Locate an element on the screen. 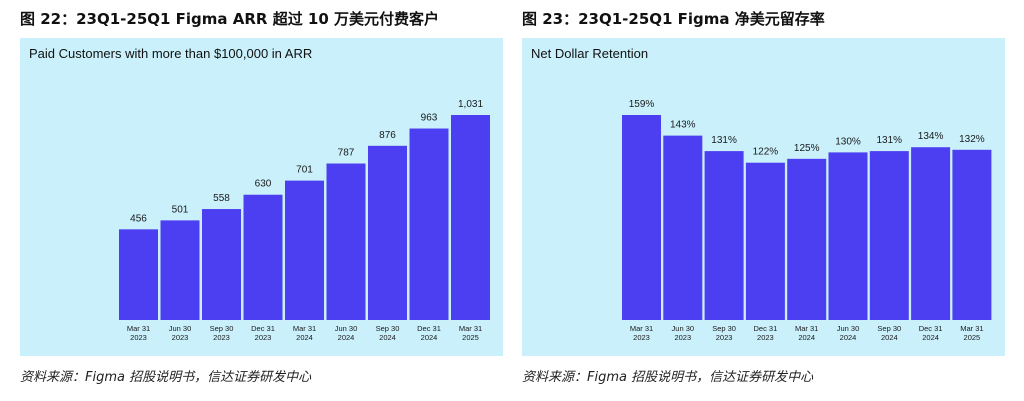 Image resolution: width=1024 pixels, height=401 pixels. figure-23-source: 资料来源：Figma 招股说明书，信达证券研发中心 is located at coordinates (668, 377).